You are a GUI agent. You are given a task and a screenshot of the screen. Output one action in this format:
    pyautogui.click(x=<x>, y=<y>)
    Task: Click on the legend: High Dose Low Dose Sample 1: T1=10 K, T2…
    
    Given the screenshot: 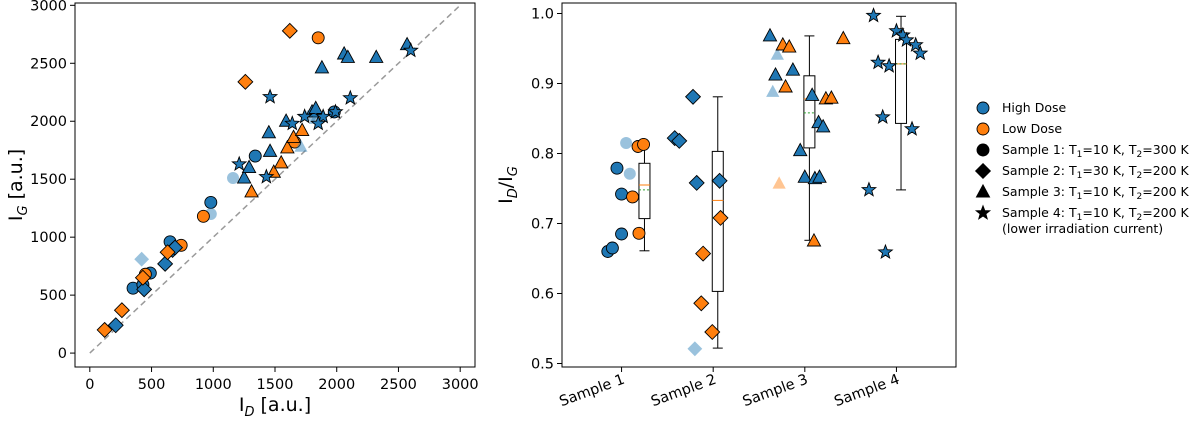 What is the action you would take?
    pyautogui.click(x=1082, y=168)
    